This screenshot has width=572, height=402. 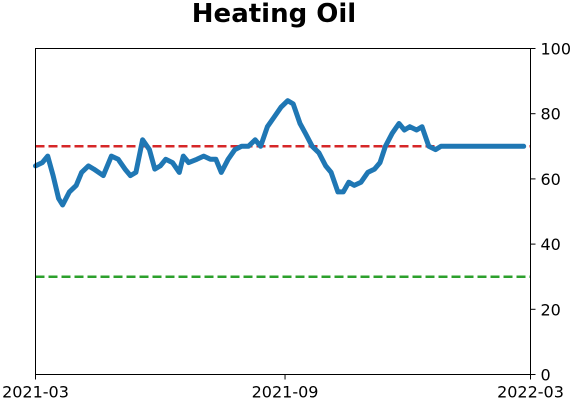 What do you see at coordinates (551, 244) in the screenshot?
I see `y-tick-label: 40` at bounding box center [551, 244].